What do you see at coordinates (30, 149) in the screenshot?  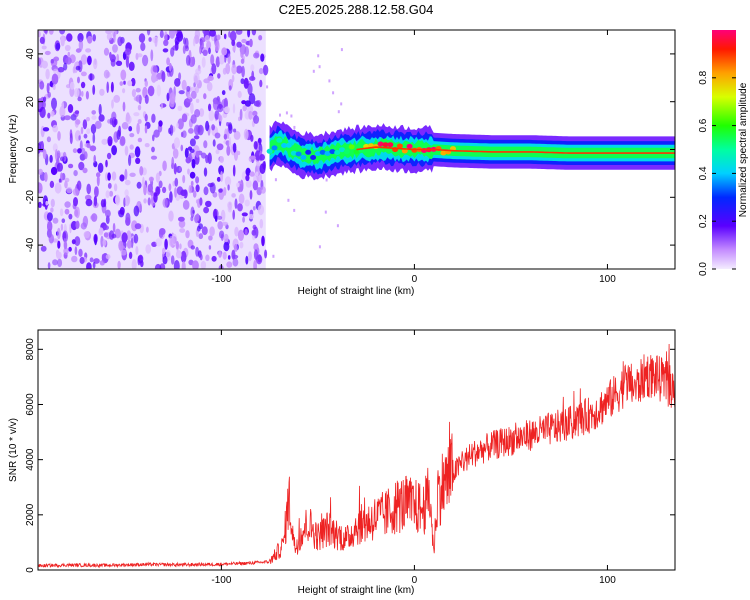 I see `spectrogram-ytick-label: 0` at bounding box center [30, 149].